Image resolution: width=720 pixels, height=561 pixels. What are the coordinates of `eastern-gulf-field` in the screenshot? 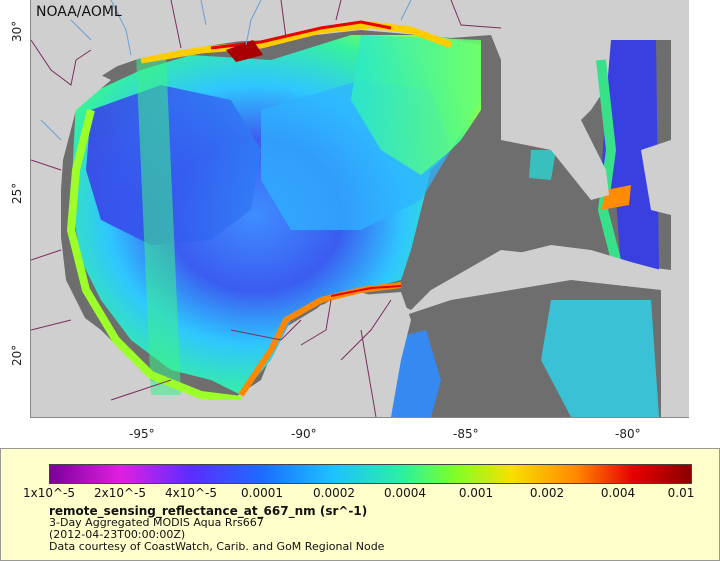 It's located at (416, 105).